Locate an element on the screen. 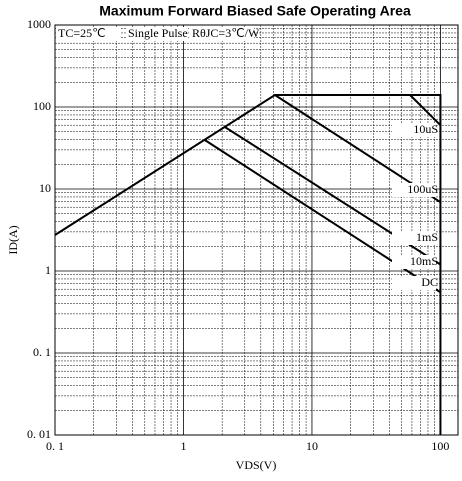 The width and height of the screenshot is (462, 481). legend-label: 10uS is located at coordinates (425, 129).